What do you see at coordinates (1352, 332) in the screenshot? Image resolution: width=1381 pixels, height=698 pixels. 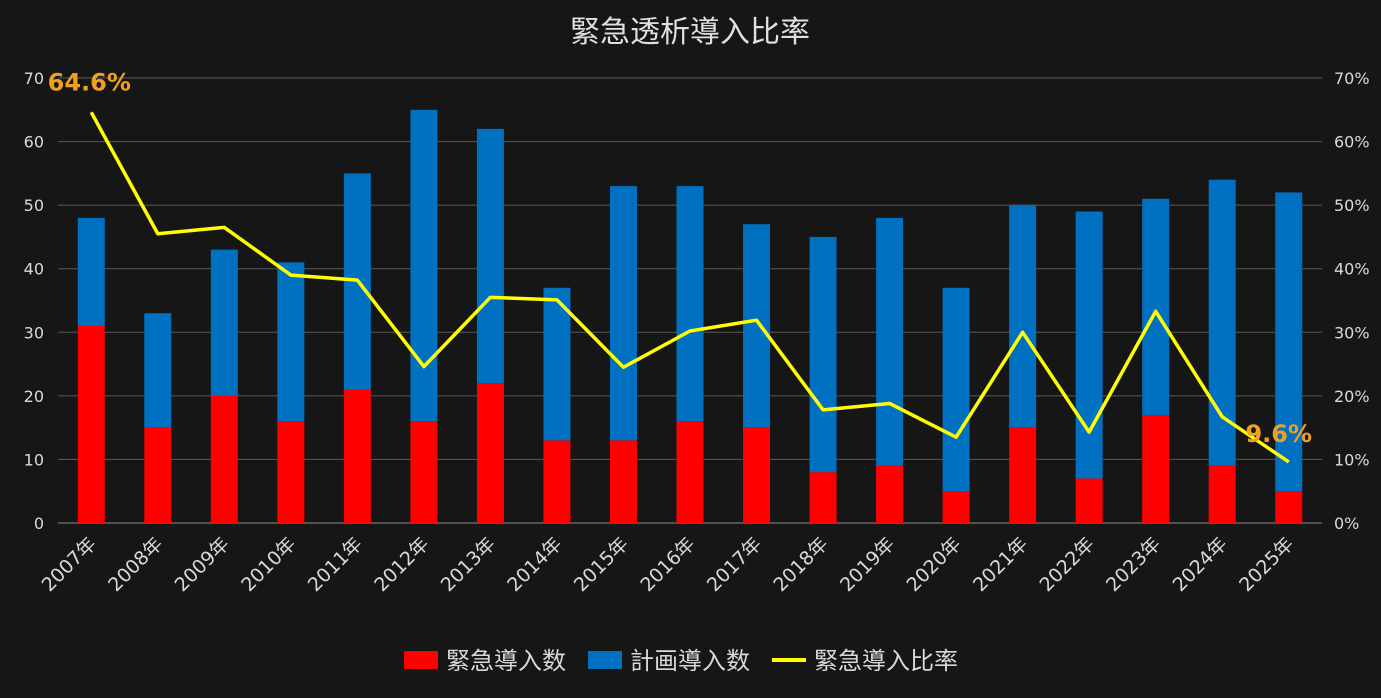 I see `y-right-tick-label: 30%` at bounding box center [1352, 332].